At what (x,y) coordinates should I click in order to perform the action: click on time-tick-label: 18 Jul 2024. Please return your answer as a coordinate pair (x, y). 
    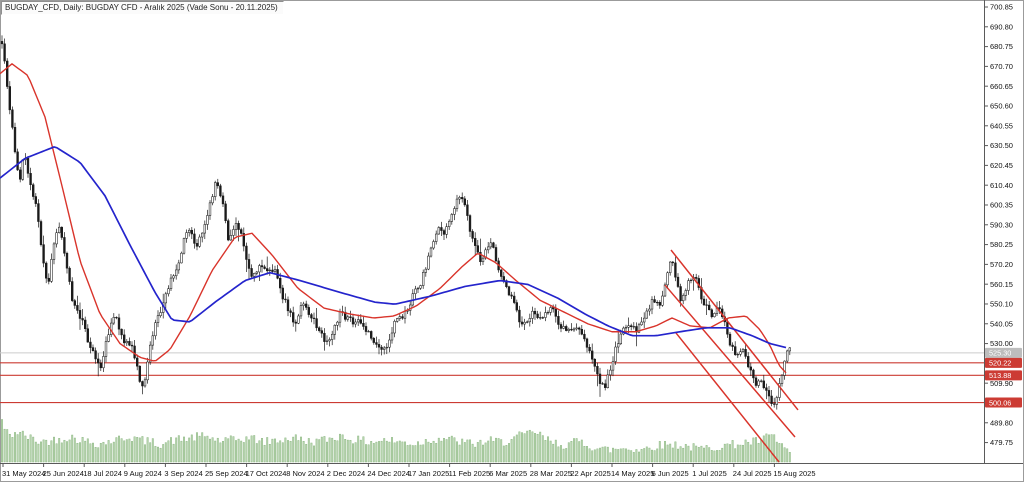
    Looking at the image, I should click on (102, 473).